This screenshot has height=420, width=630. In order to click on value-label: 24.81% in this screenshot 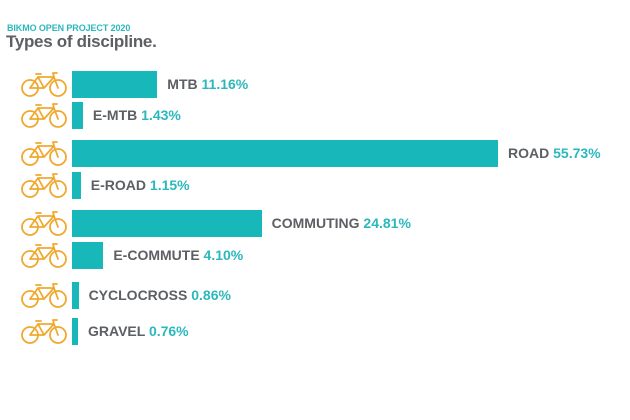, I will do `click(387, 223)`.